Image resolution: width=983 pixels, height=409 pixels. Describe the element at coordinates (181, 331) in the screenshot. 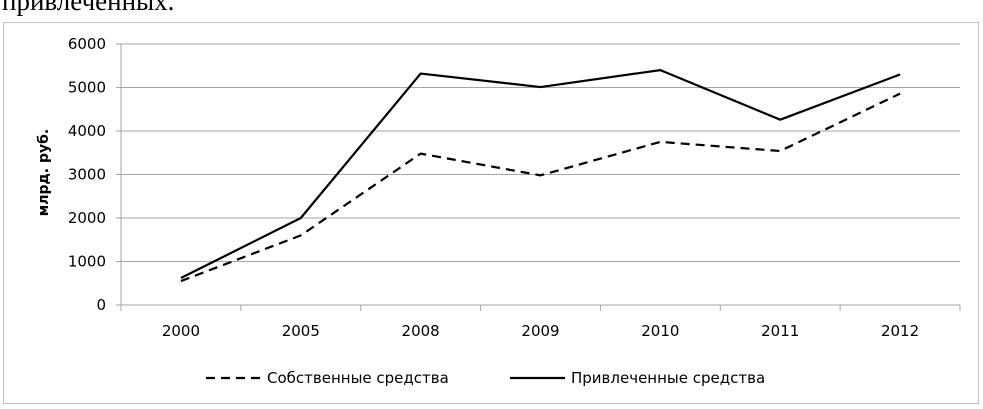

I see `x-tick-label: 2000` at that location.